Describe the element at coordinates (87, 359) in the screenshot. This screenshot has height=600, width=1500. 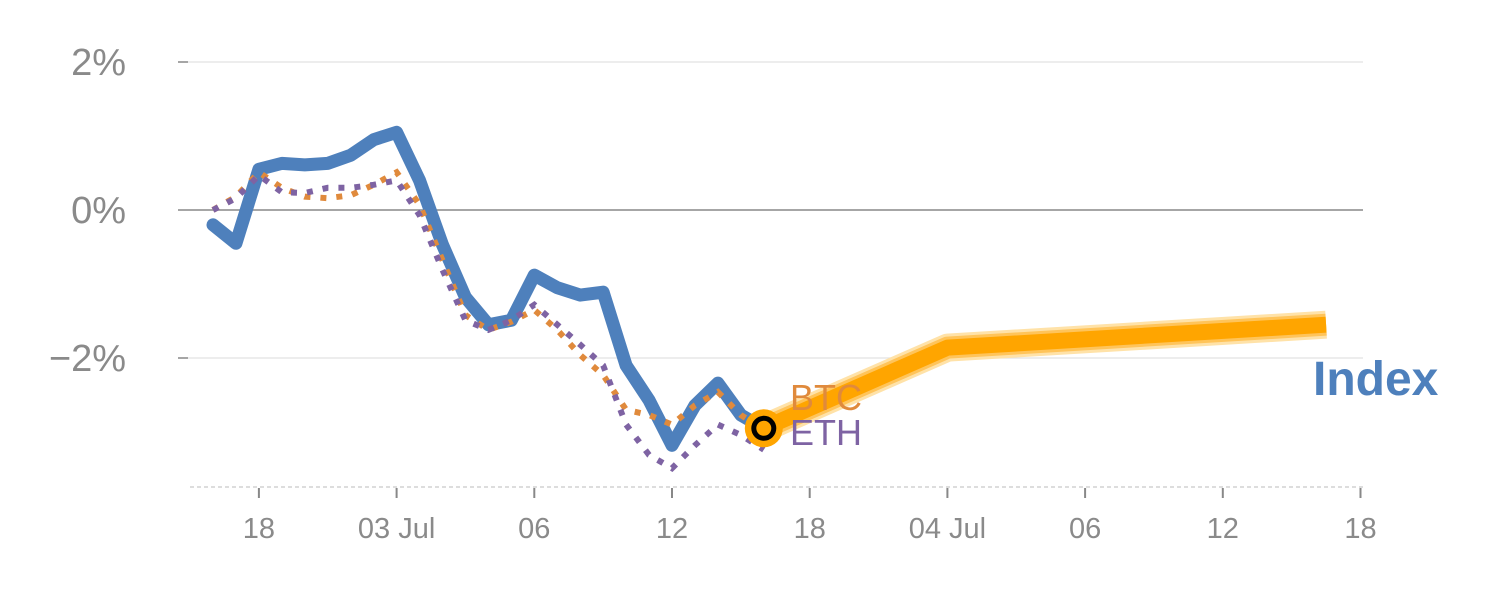
I see `y-tick-label: −2%` at that location.